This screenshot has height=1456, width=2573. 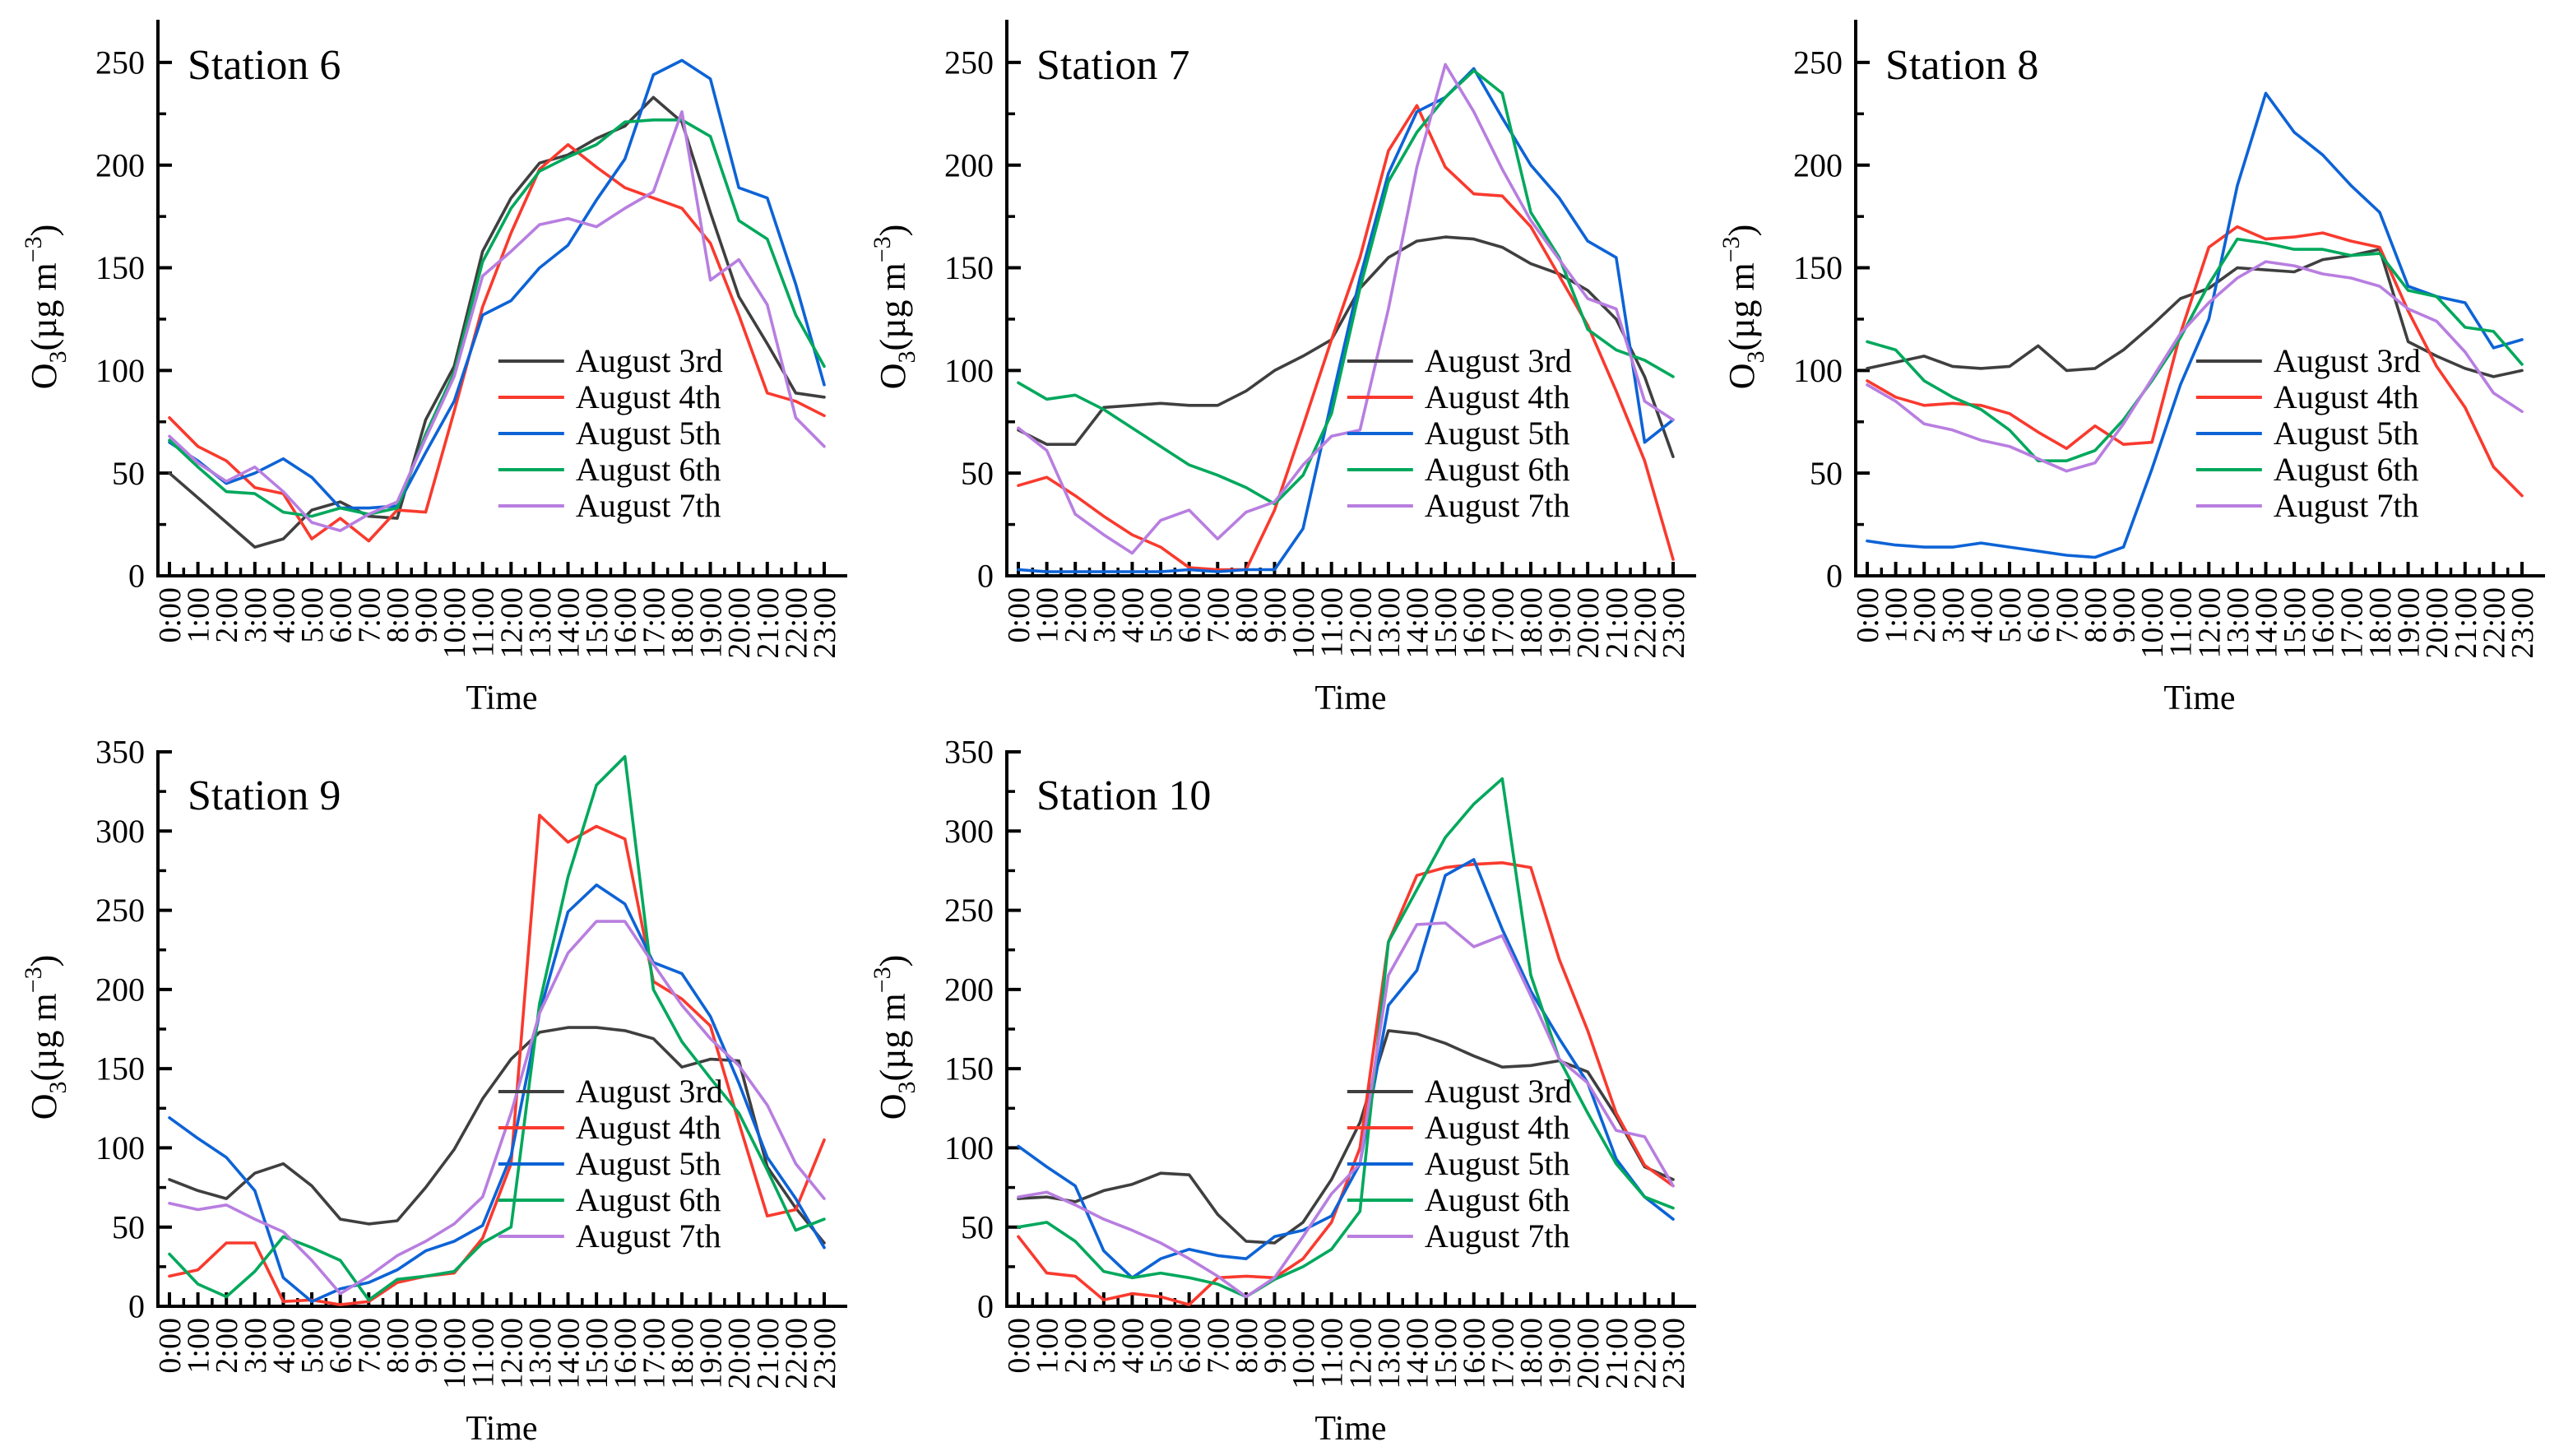 I want to click on legend-item-august-6th: August 6th, so click(x=610, y=469).